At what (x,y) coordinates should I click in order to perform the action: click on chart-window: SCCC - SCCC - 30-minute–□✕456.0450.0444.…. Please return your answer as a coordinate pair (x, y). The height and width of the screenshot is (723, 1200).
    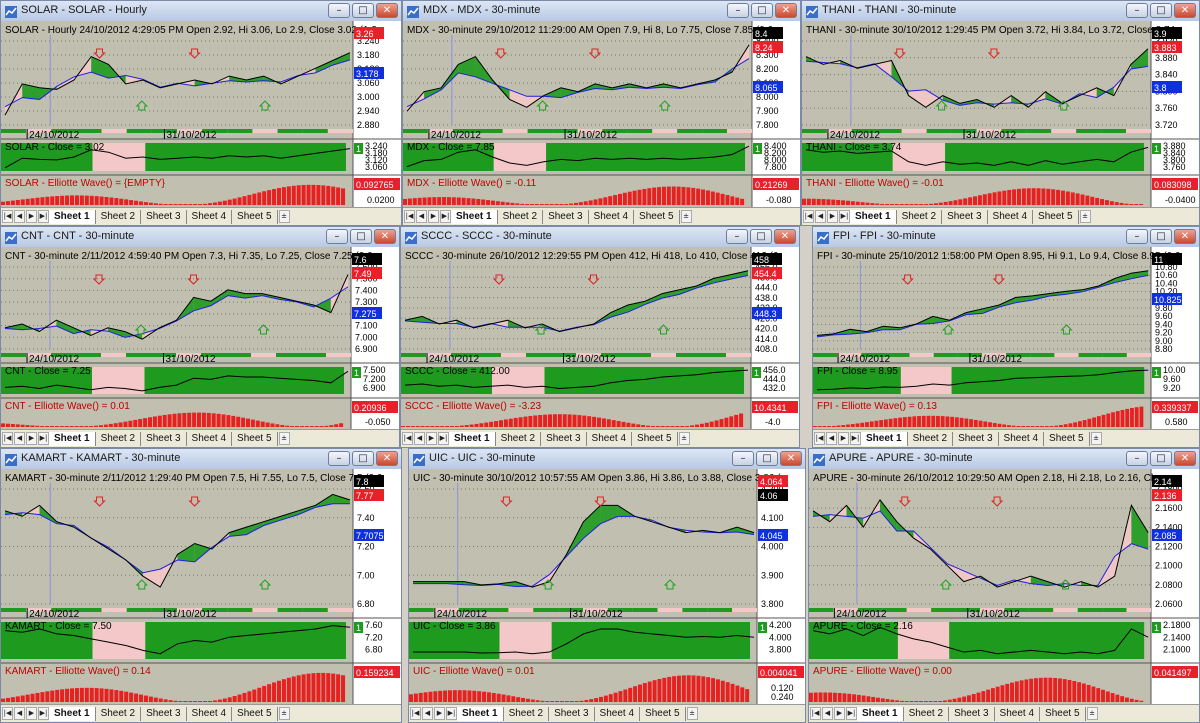
    Looking at the image, I should click on (600, 337).